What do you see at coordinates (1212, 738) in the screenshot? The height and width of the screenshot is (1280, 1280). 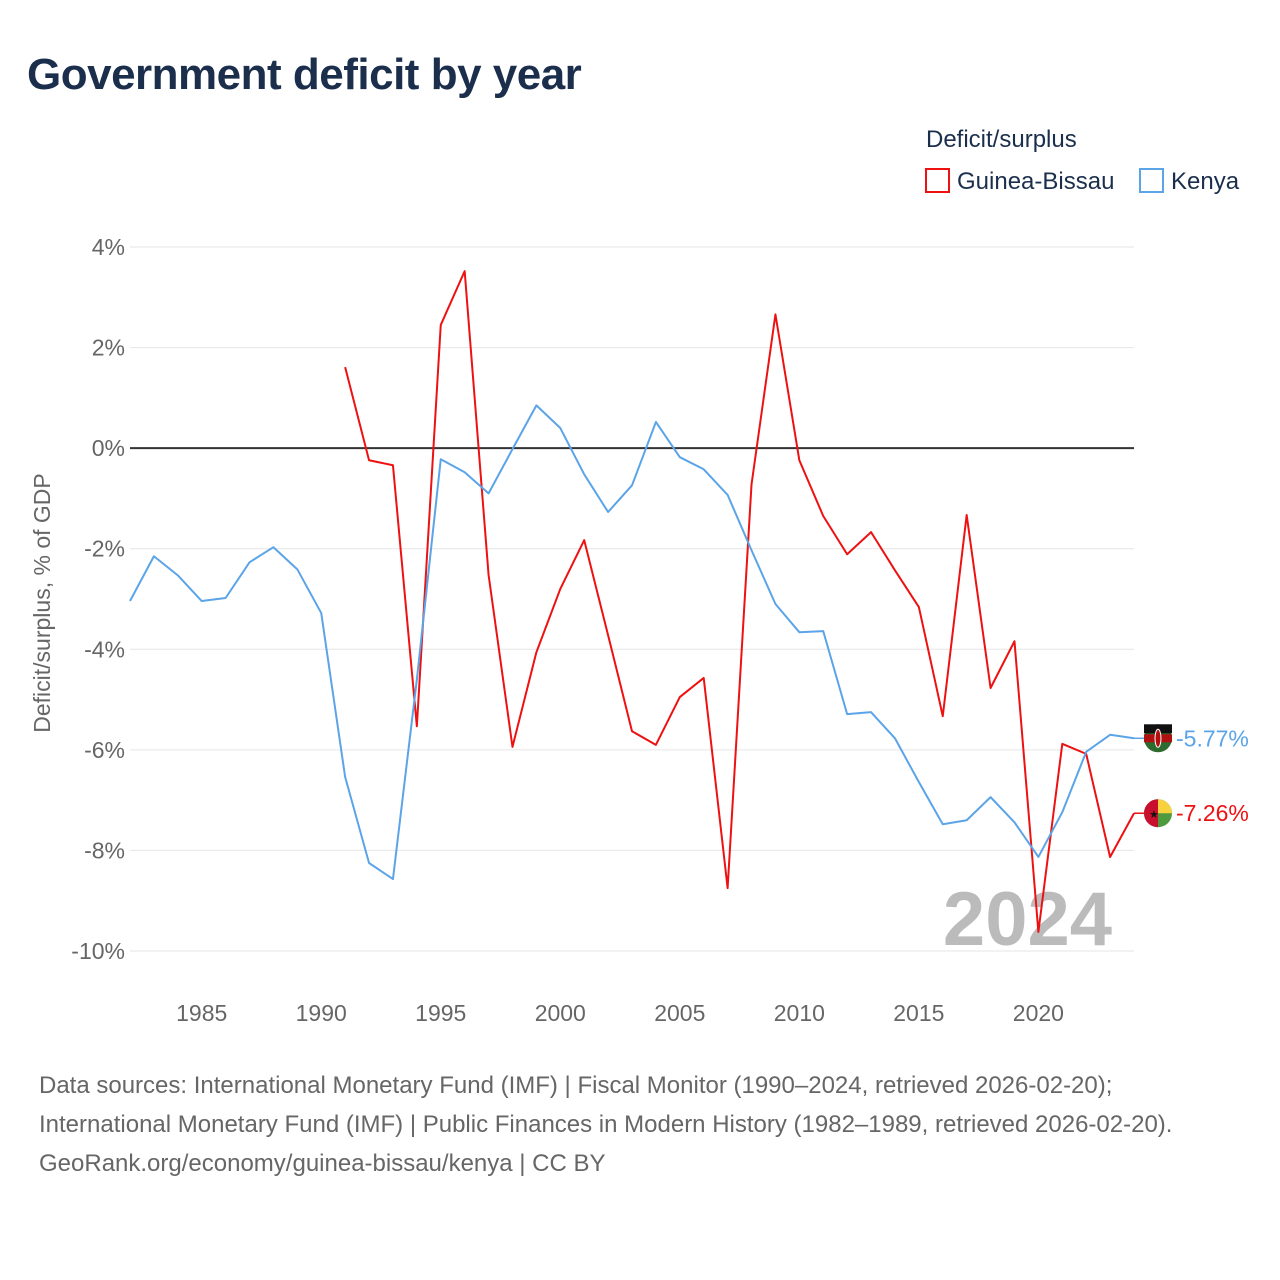 I see `end-value-label: -5.77%` at bounding box center [1212, 738].